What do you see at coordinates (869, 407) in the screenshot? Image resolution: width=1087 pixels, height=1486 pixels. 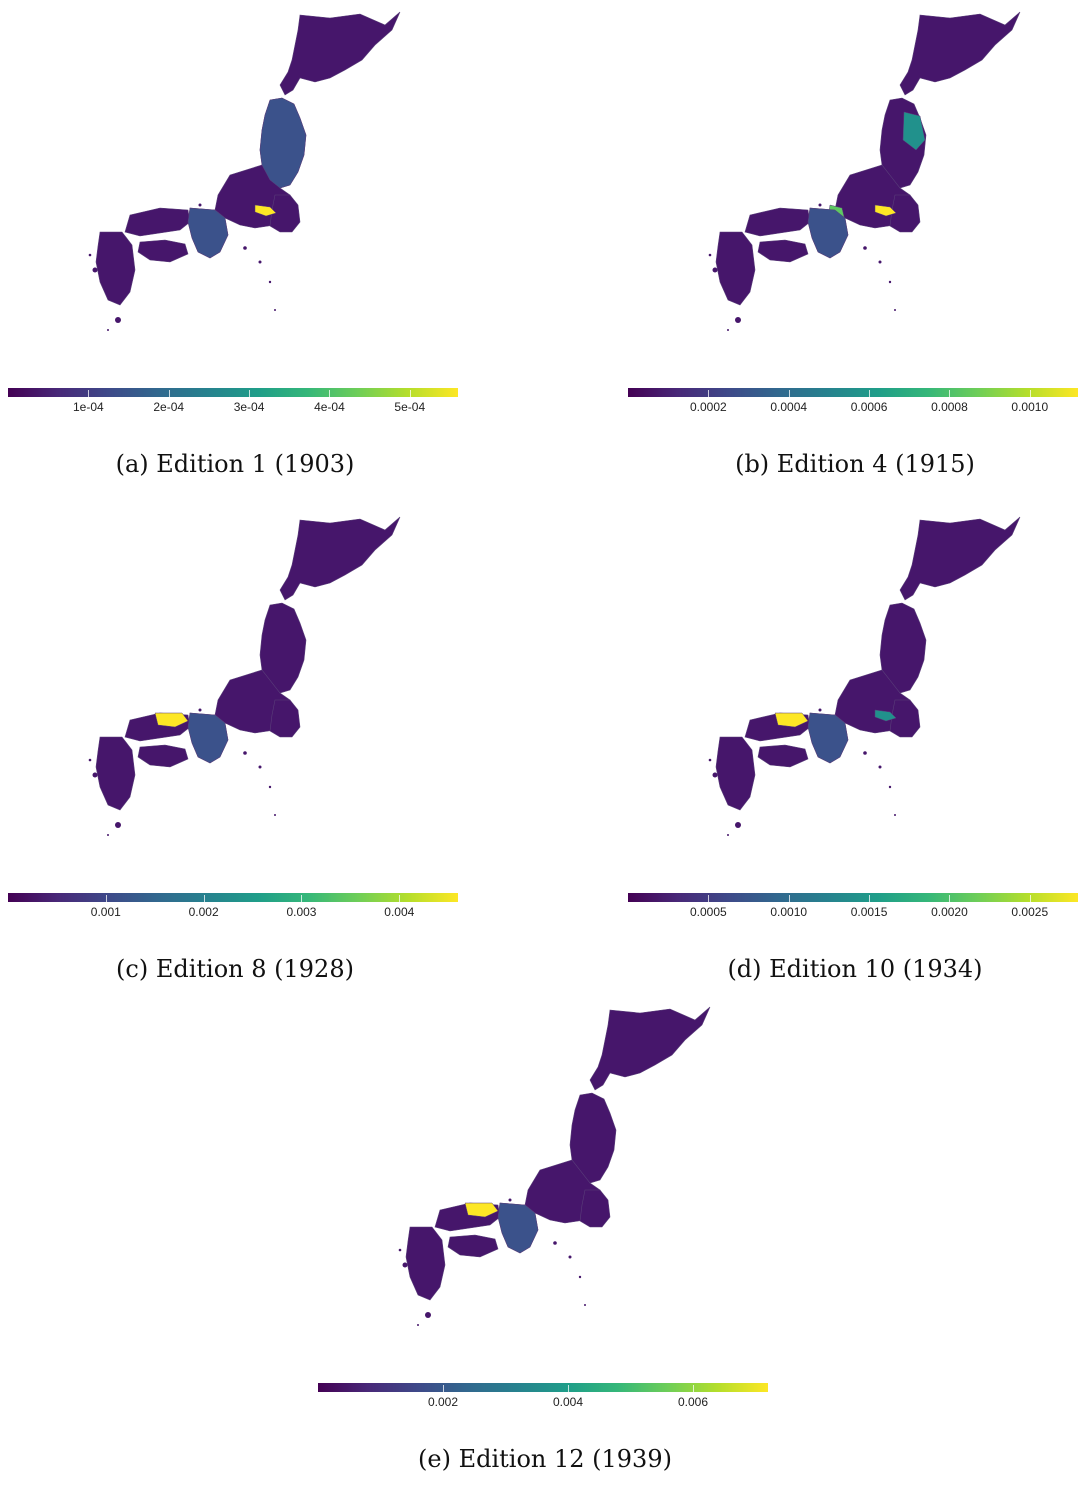 I see `colorbar-tick-label: 0.0006` at bounding box center [869, 407].